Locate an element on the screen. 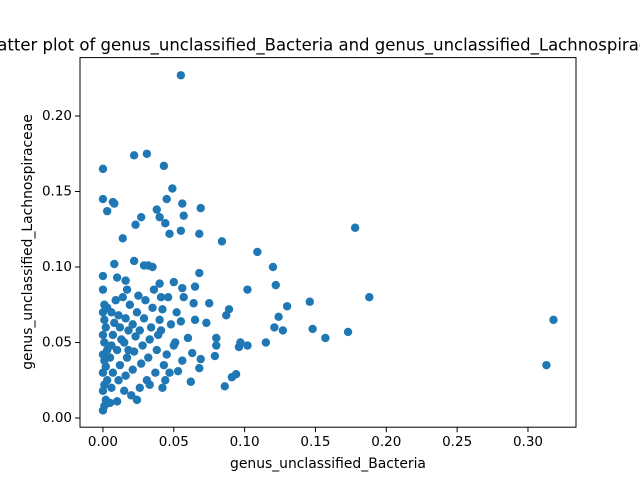 This screenshot has width=640, height=480. y-tick-label: 0.15 is located at coordinates (57, 192).